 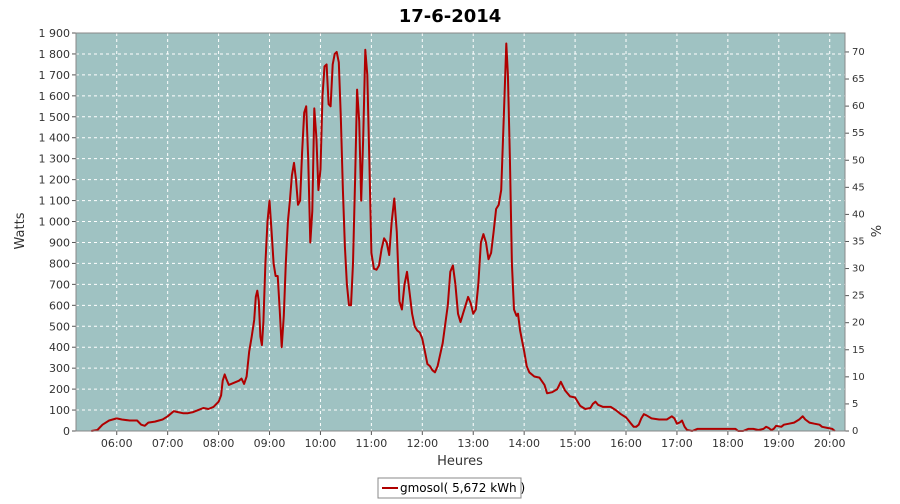 What do you see at coordinates (858, 350) in the screenshot?
I see `y2-tick-label: 15` at bounding box center [858, 350].